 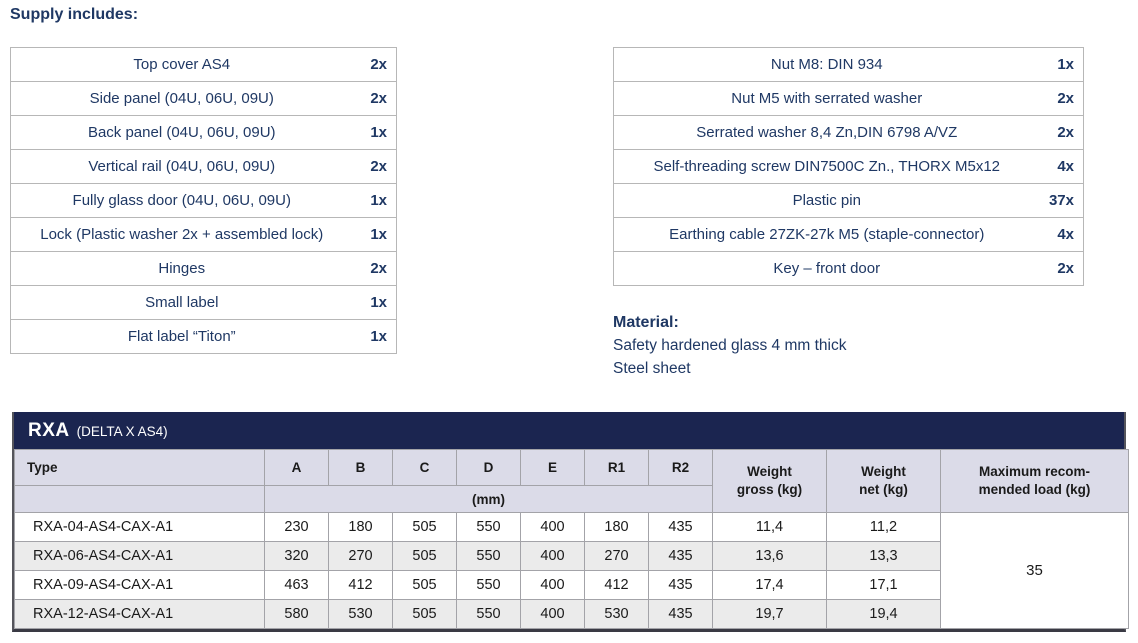 I want to click on supply-item: Vertical rail (04U, 06U, 09U), so click(x=181, y=166).